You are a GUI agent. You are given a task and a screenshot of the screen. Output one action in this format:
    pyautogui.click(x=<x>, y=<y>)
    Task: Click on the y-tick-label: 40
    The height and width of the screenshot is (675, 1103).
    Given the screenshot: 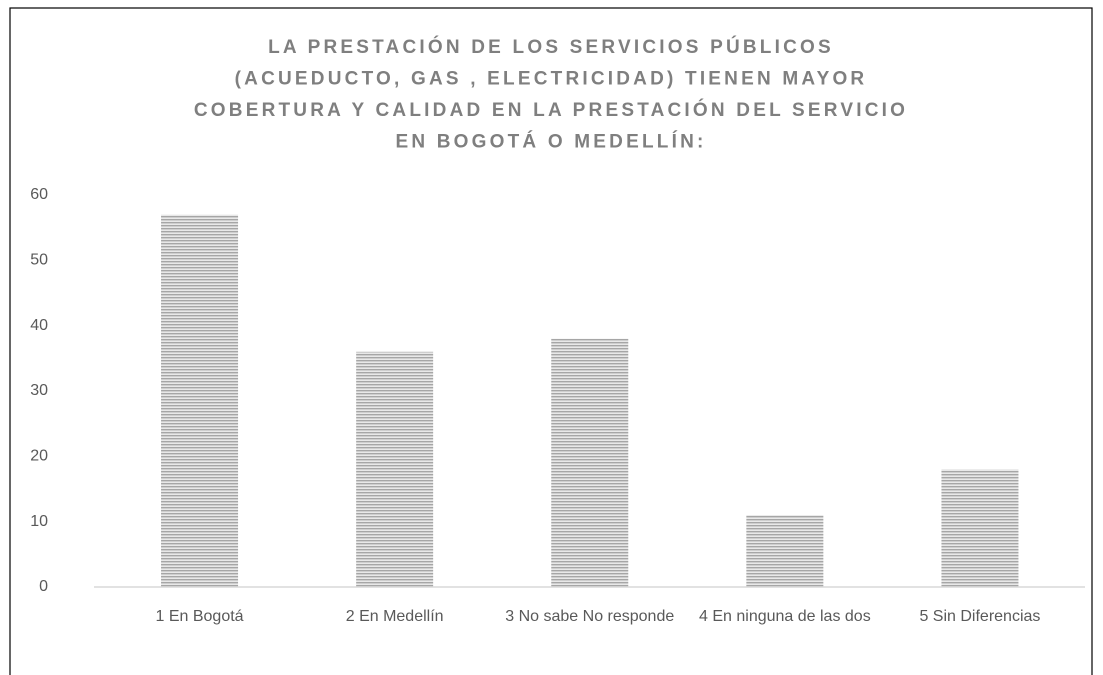 What is the action you would take?
    pyautogui.click(x=39, y=325)
    